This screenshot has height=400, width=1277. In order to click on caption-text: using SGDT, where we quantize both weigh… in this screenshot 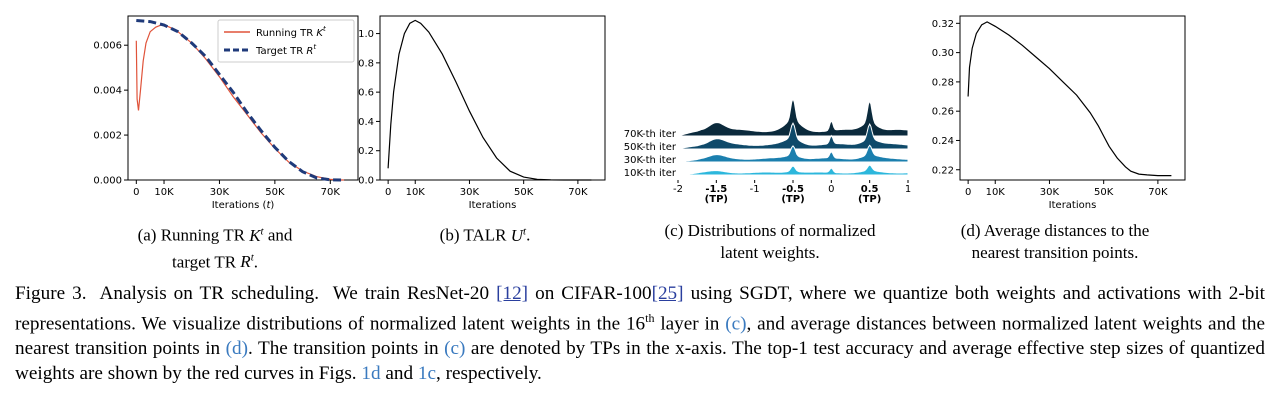, I will do `click(640, 309)`.